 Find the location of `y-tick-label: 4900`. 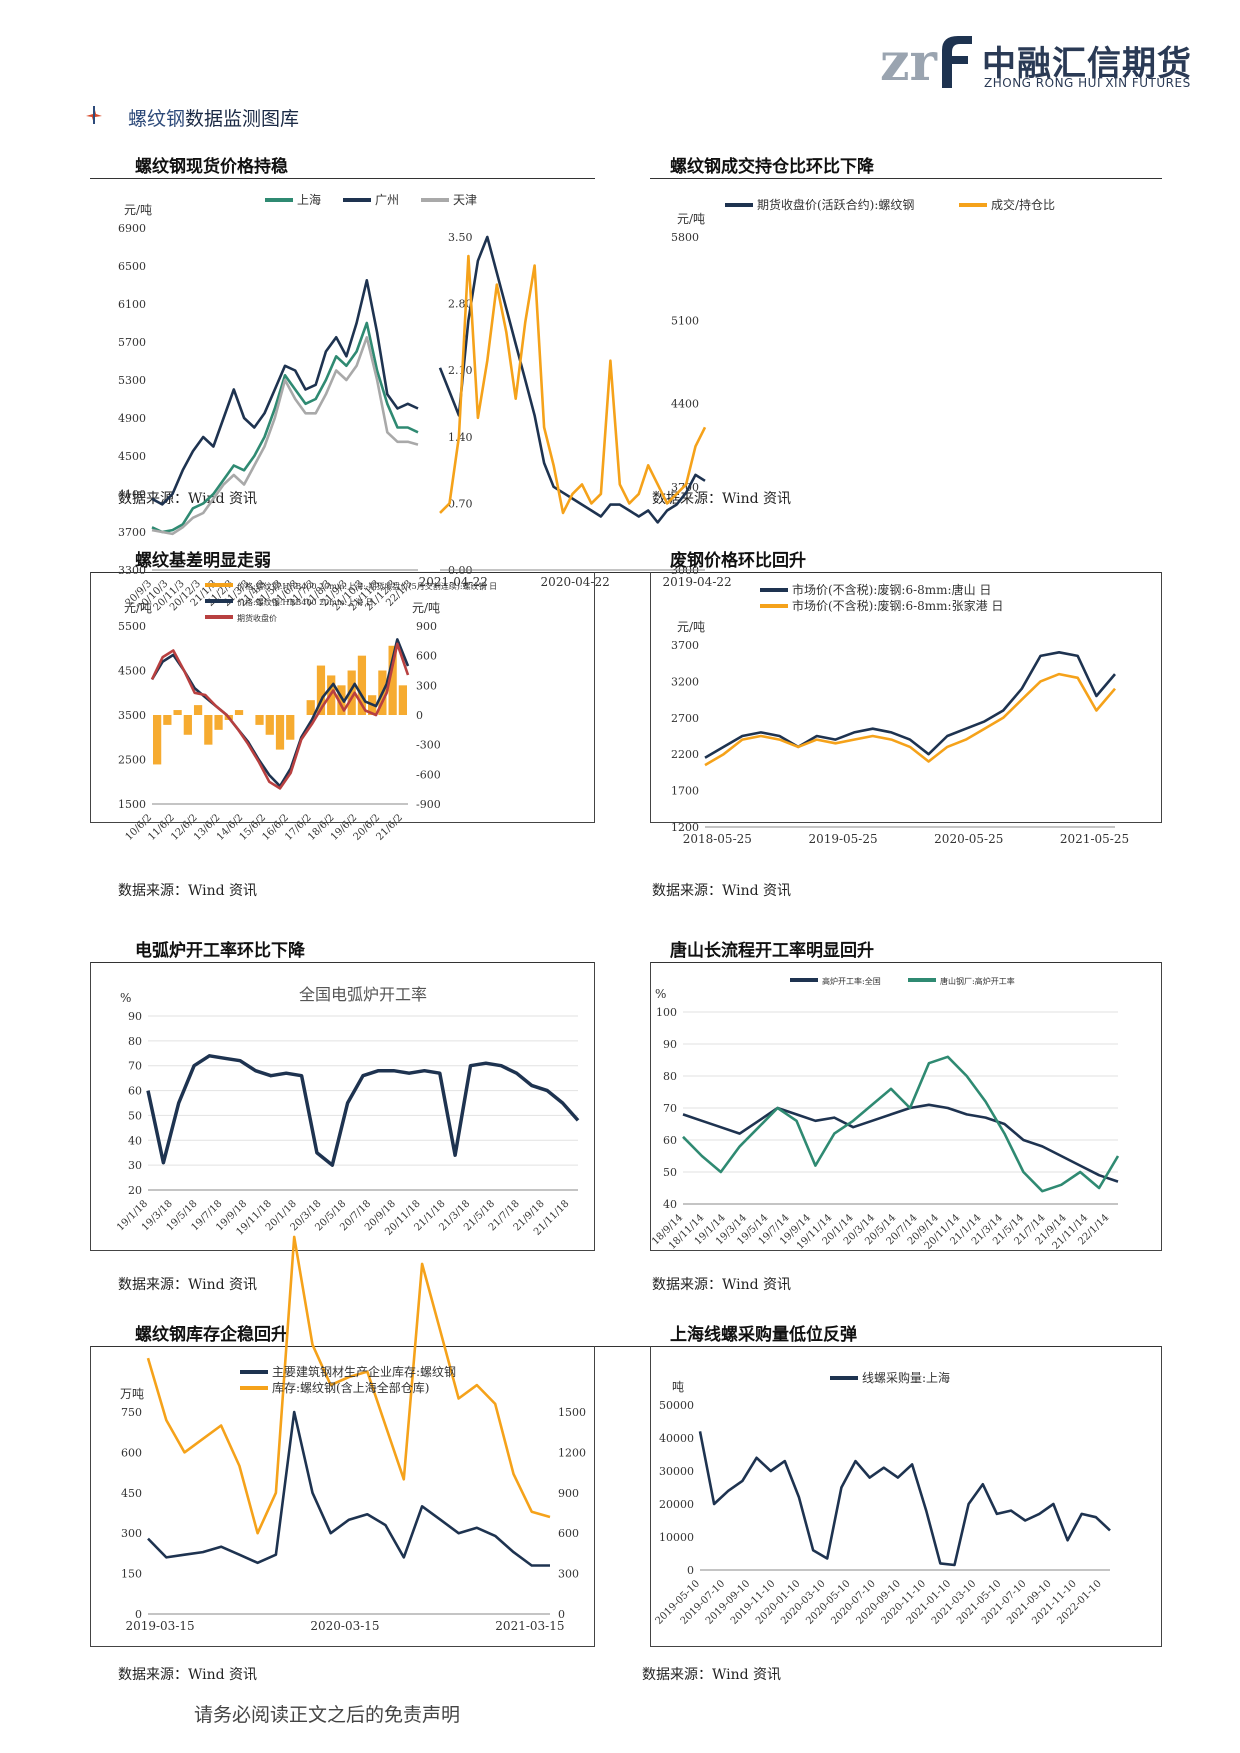

y-tick-label: 4900 is located at coordinates (132, 418).